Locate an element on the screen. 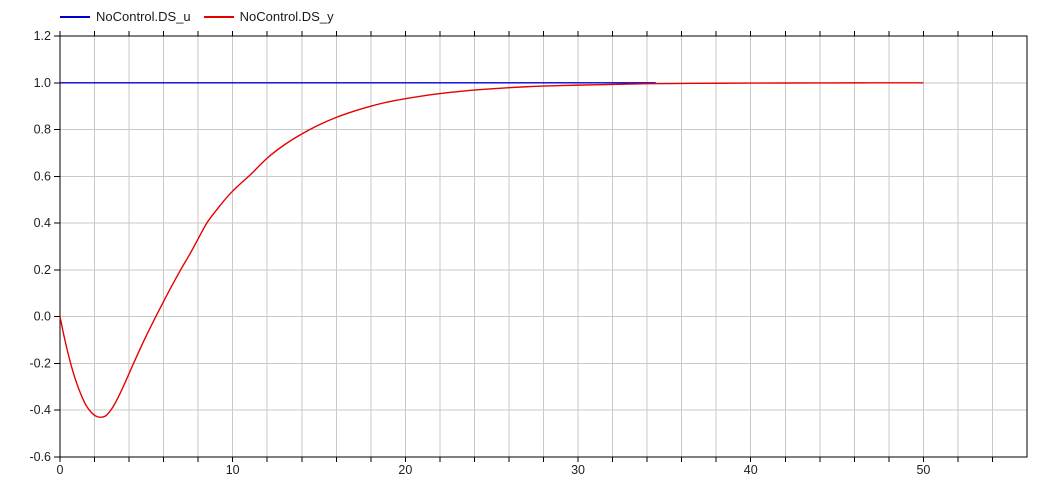 The width and height of the screenshot is (1052, 481). y-tick-label: -0.2 is located at coordinates (40, 363).